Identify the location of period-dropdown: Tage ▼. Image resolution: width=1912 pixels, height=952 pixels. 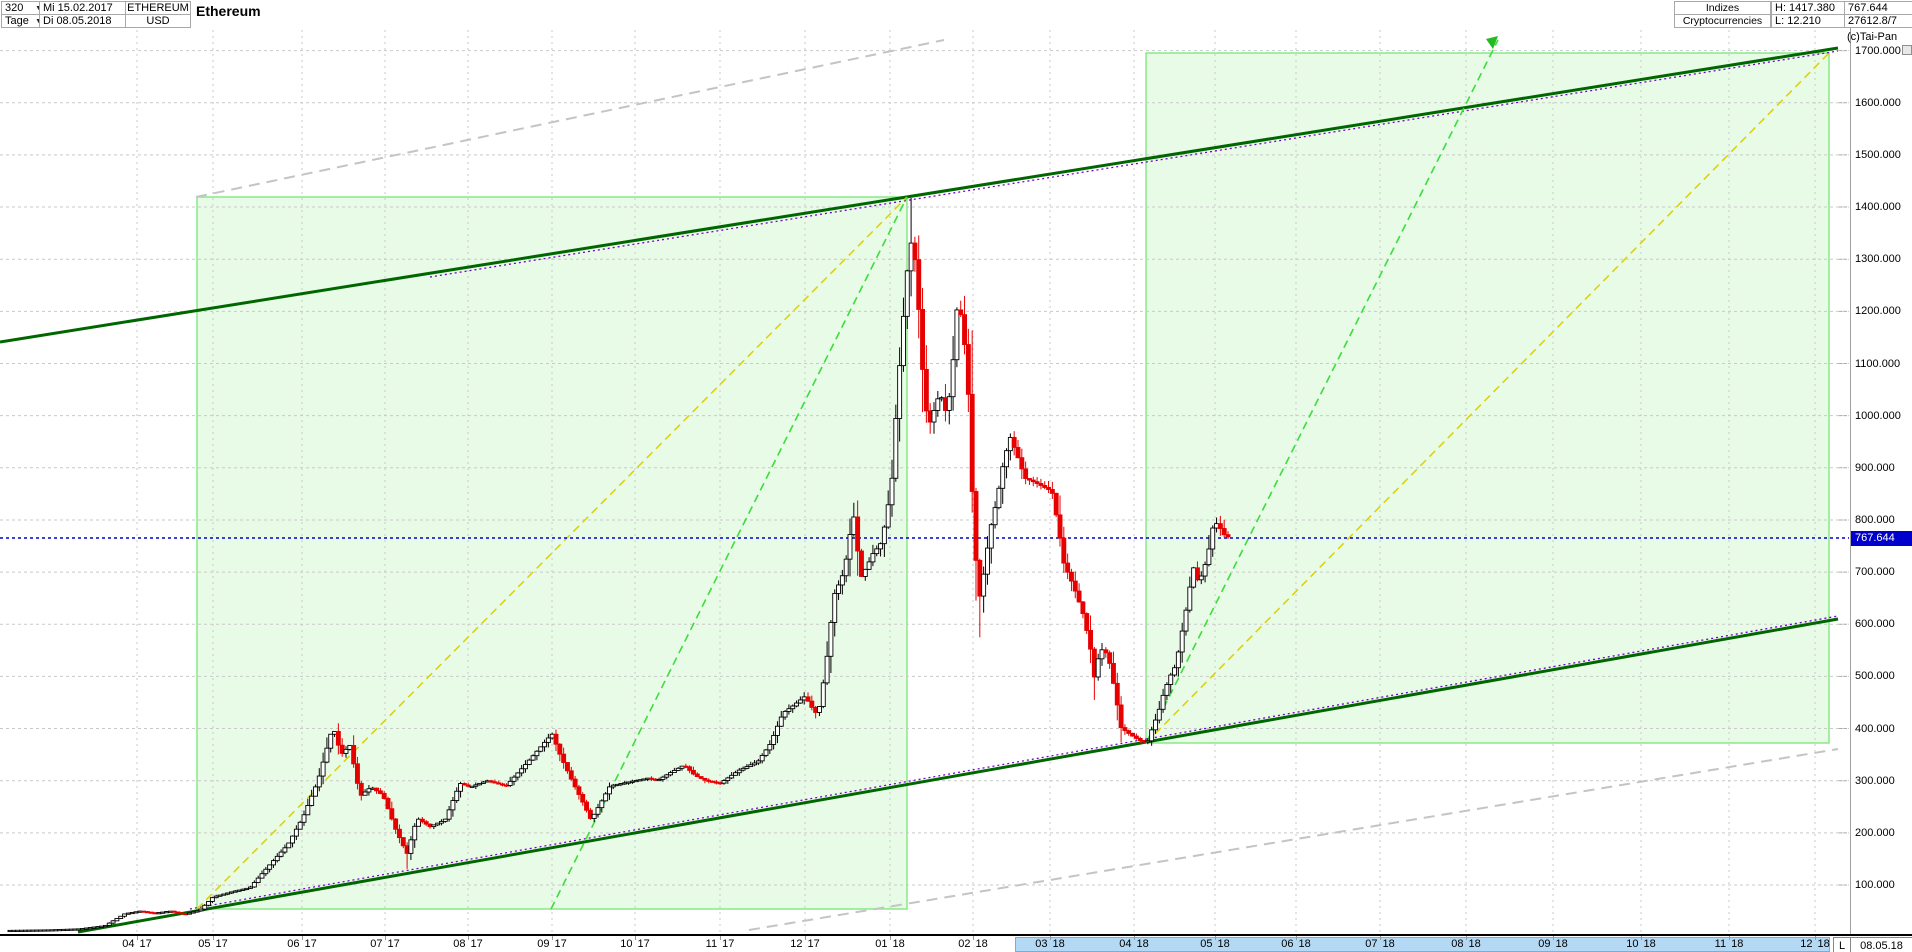
(23, 21).